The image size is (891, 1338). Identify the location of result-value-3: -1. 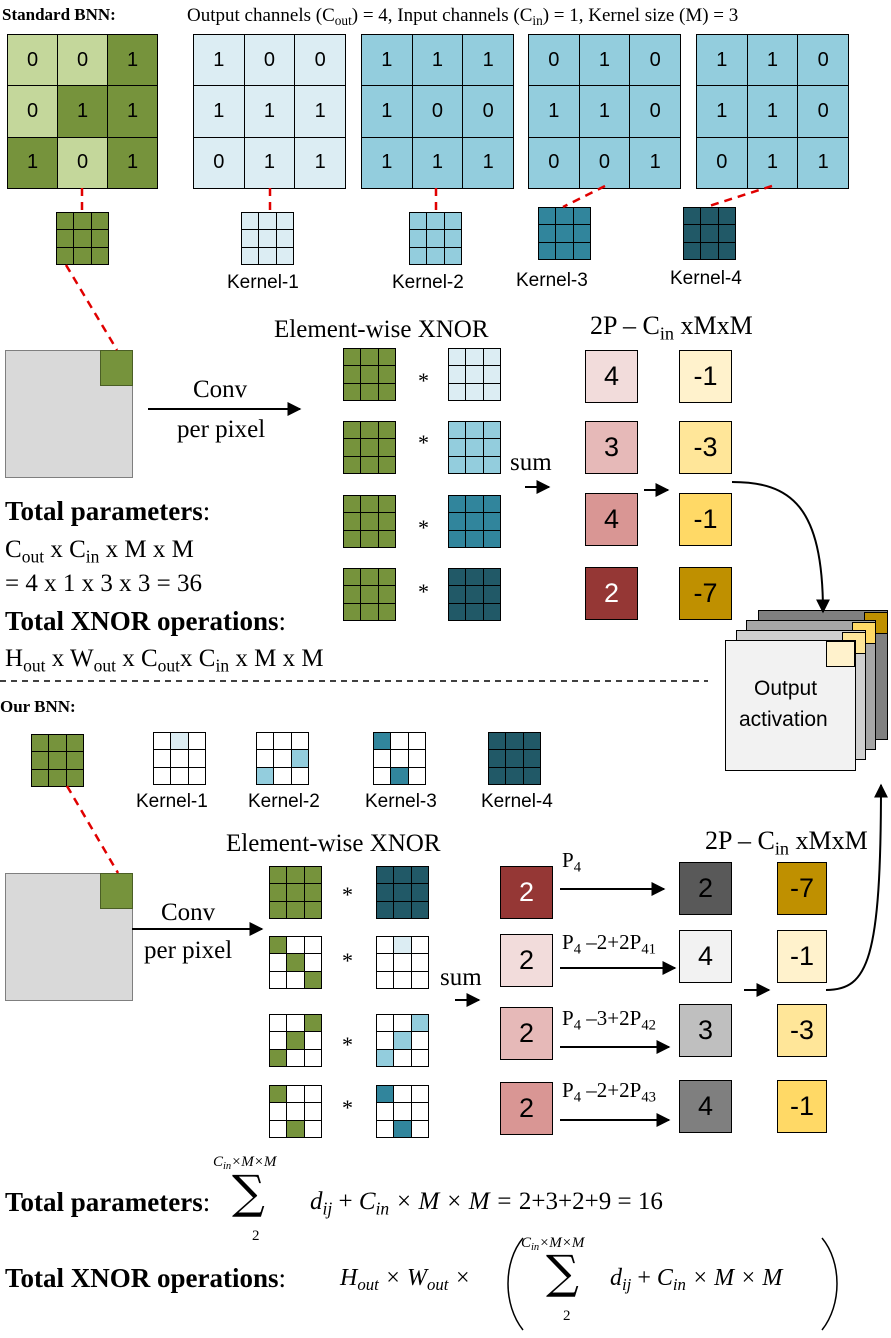
(705, 519).